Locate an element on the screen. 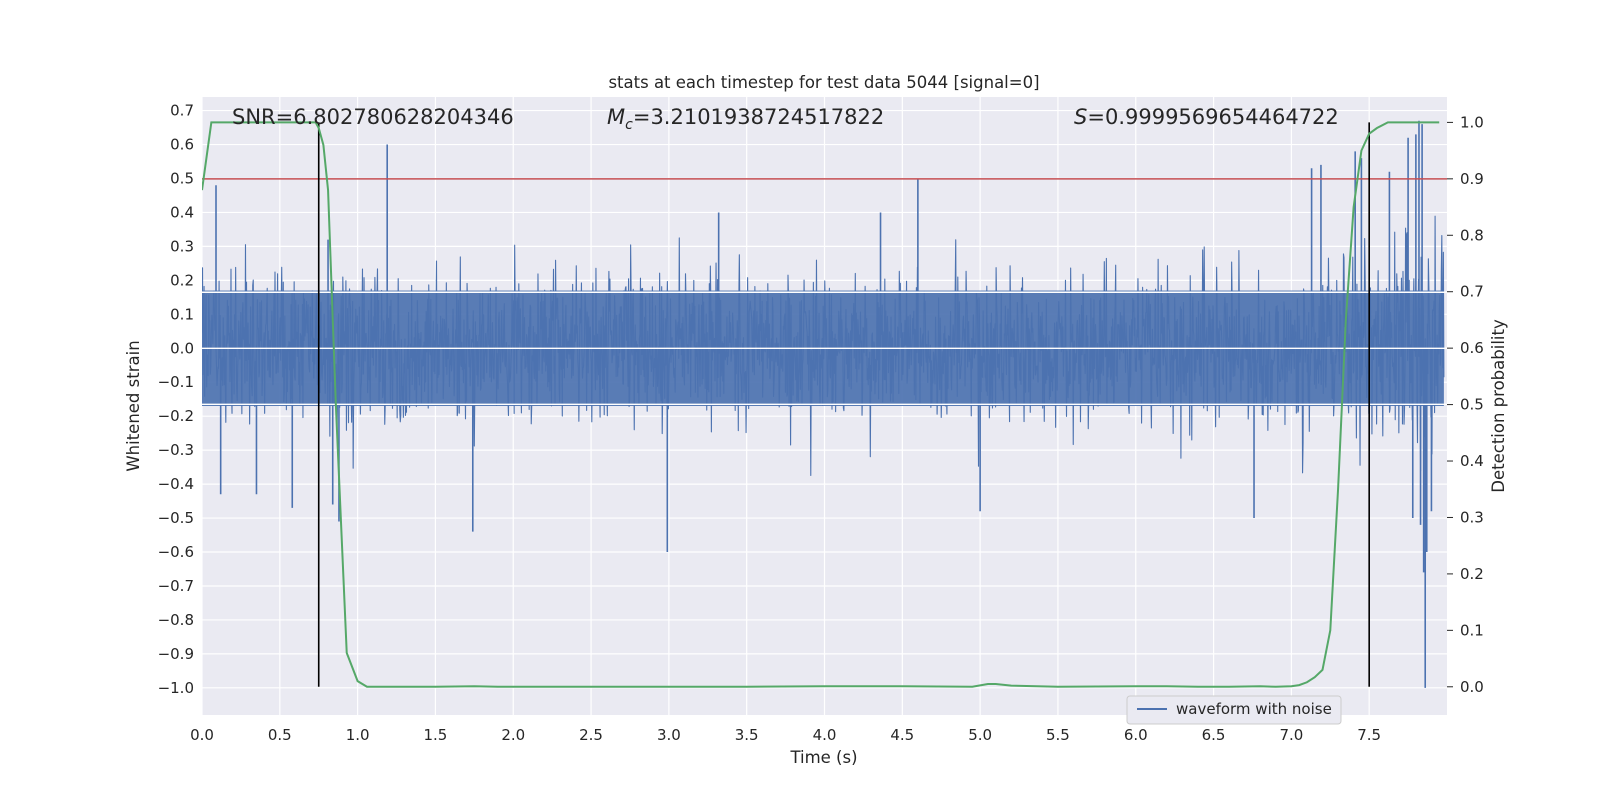  y-tick-label-left: −0.2 is located at coordinates (176, 416).